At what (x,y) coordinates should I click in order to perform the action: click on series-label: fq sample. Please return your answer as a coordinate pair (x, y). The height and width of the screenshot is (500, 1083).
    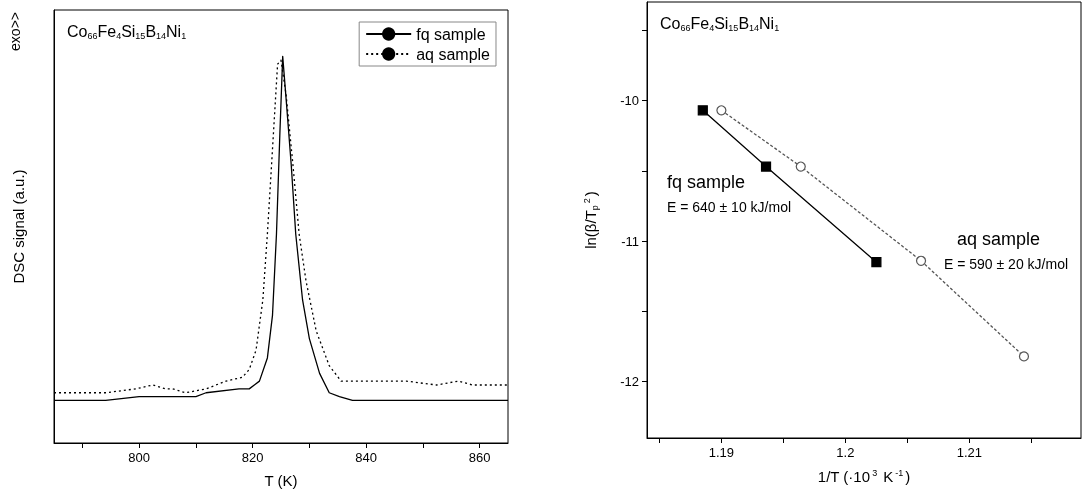
    Looking at the image, I should click on (706, 182).